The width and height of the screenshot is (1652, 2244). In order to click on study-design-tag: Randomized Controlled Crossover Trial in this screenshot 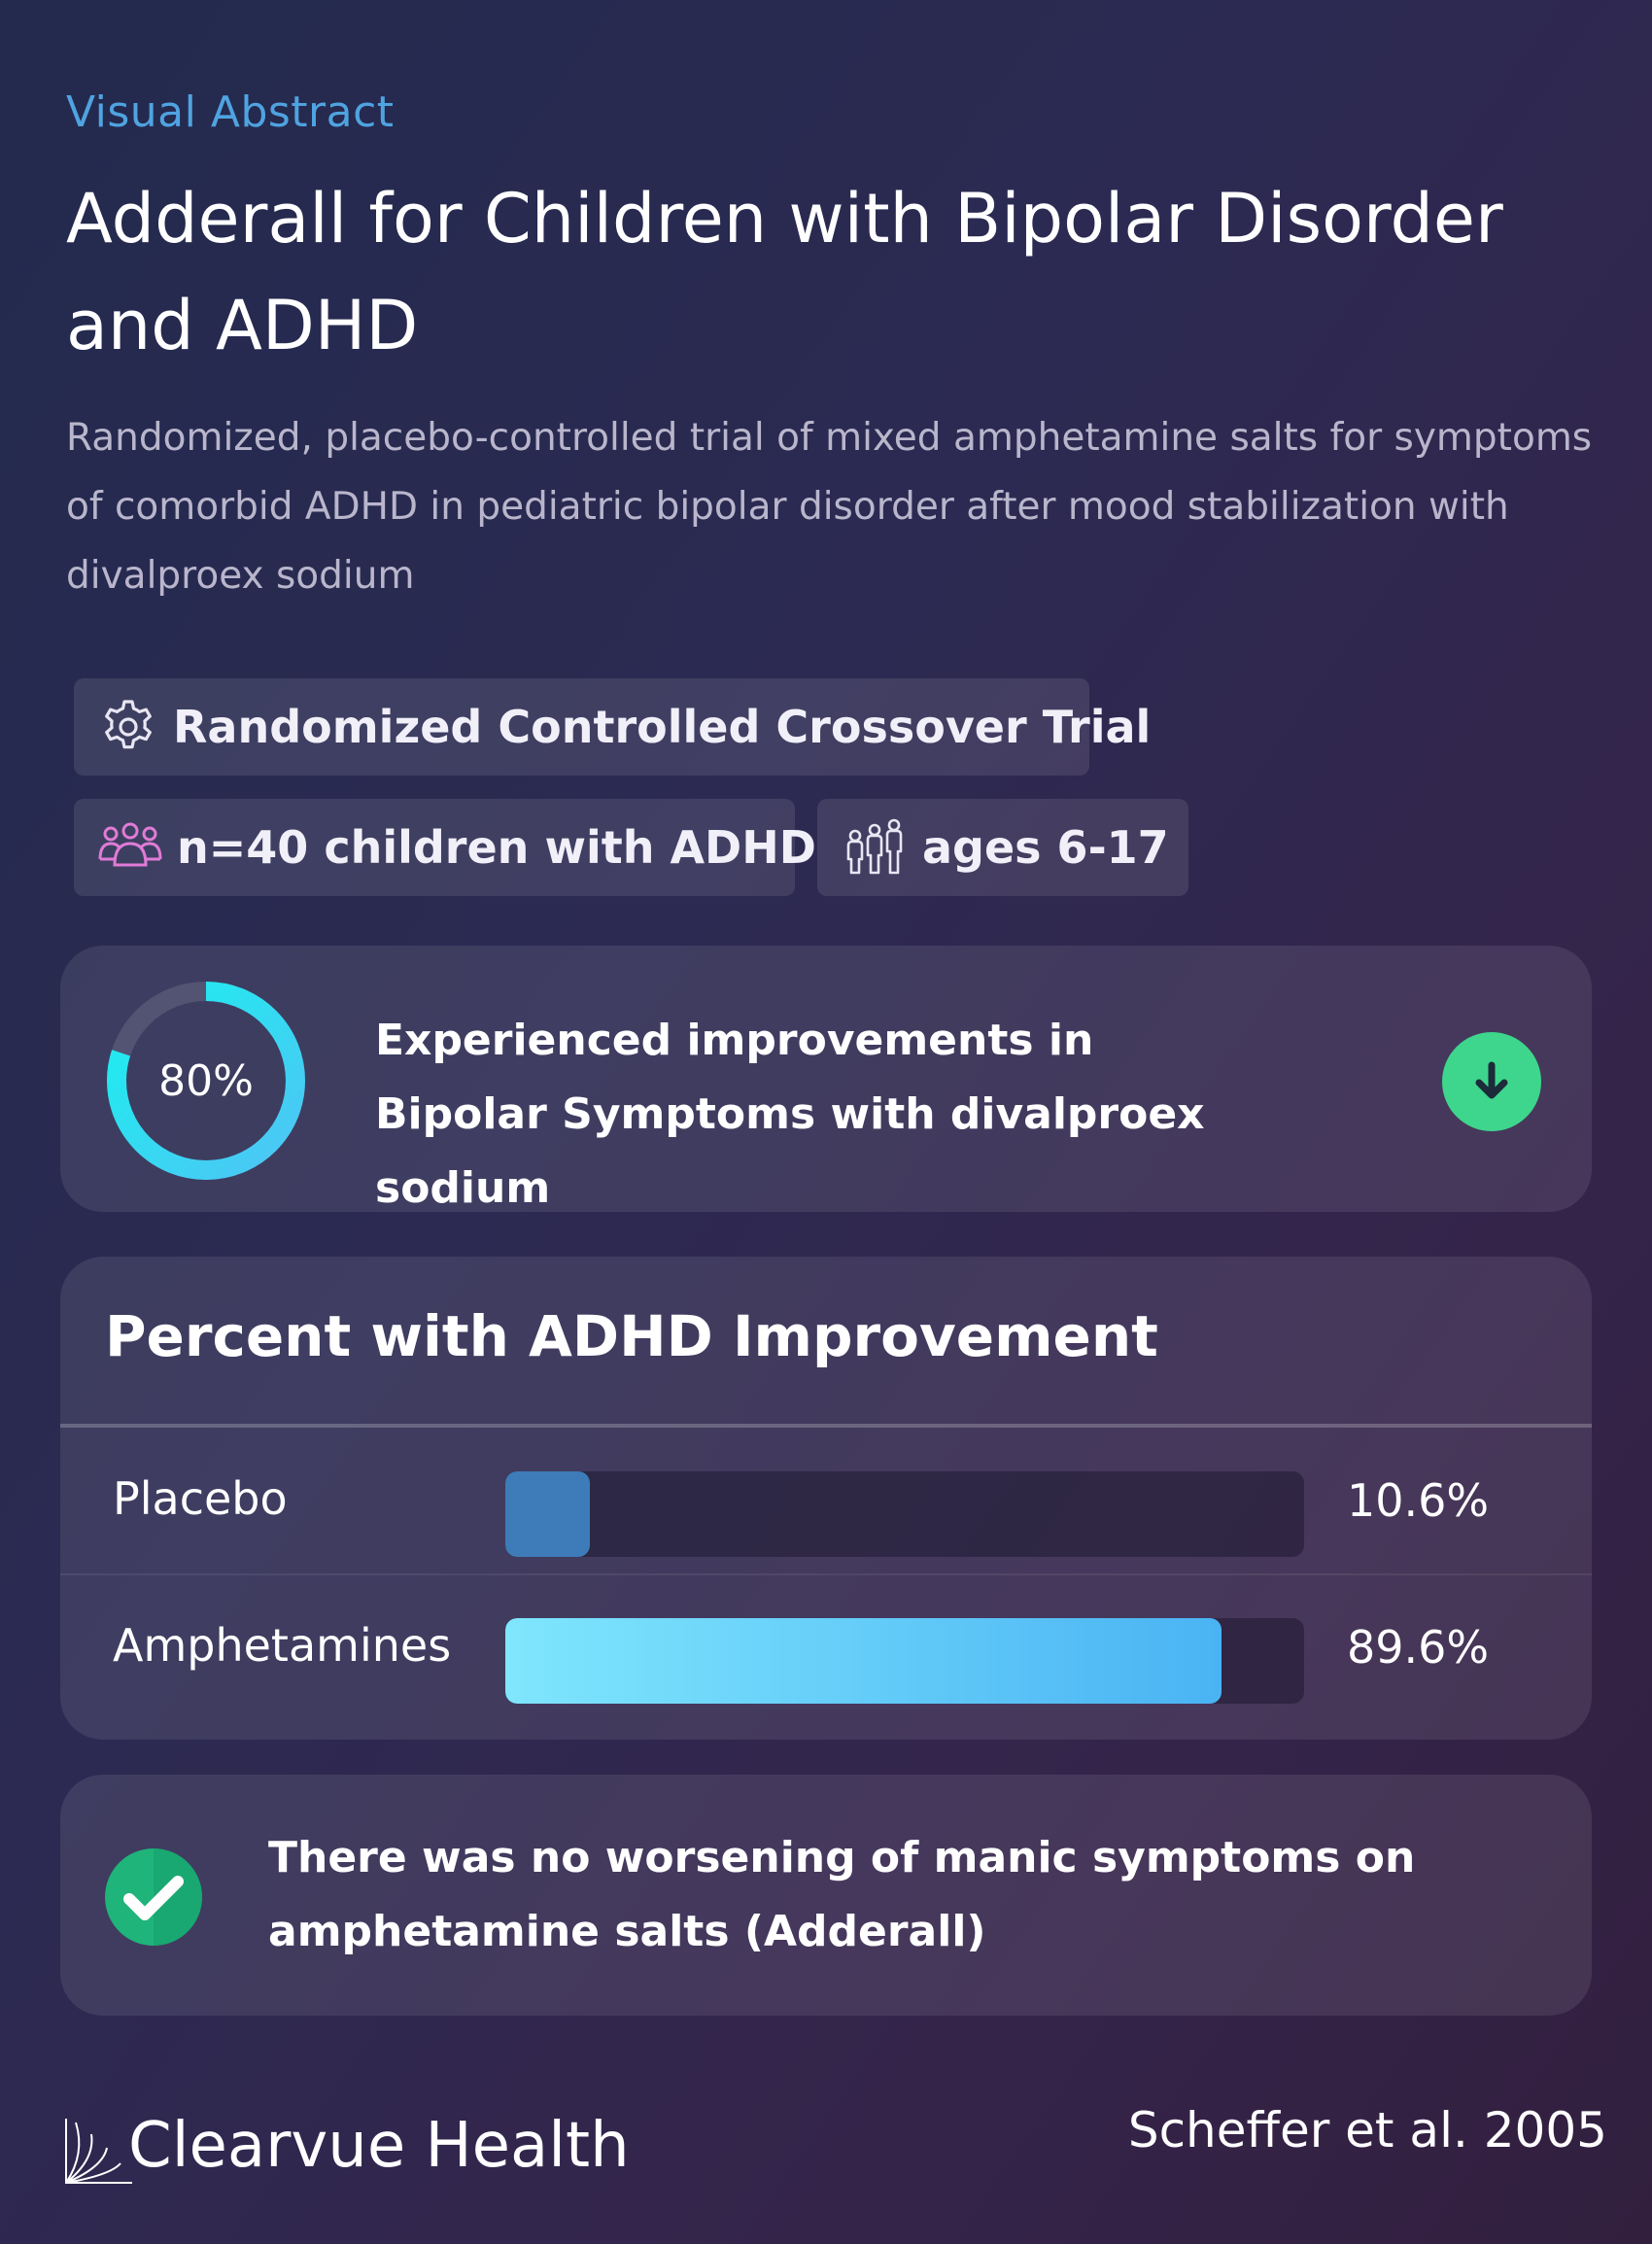, I will do `click(613, 727)`.